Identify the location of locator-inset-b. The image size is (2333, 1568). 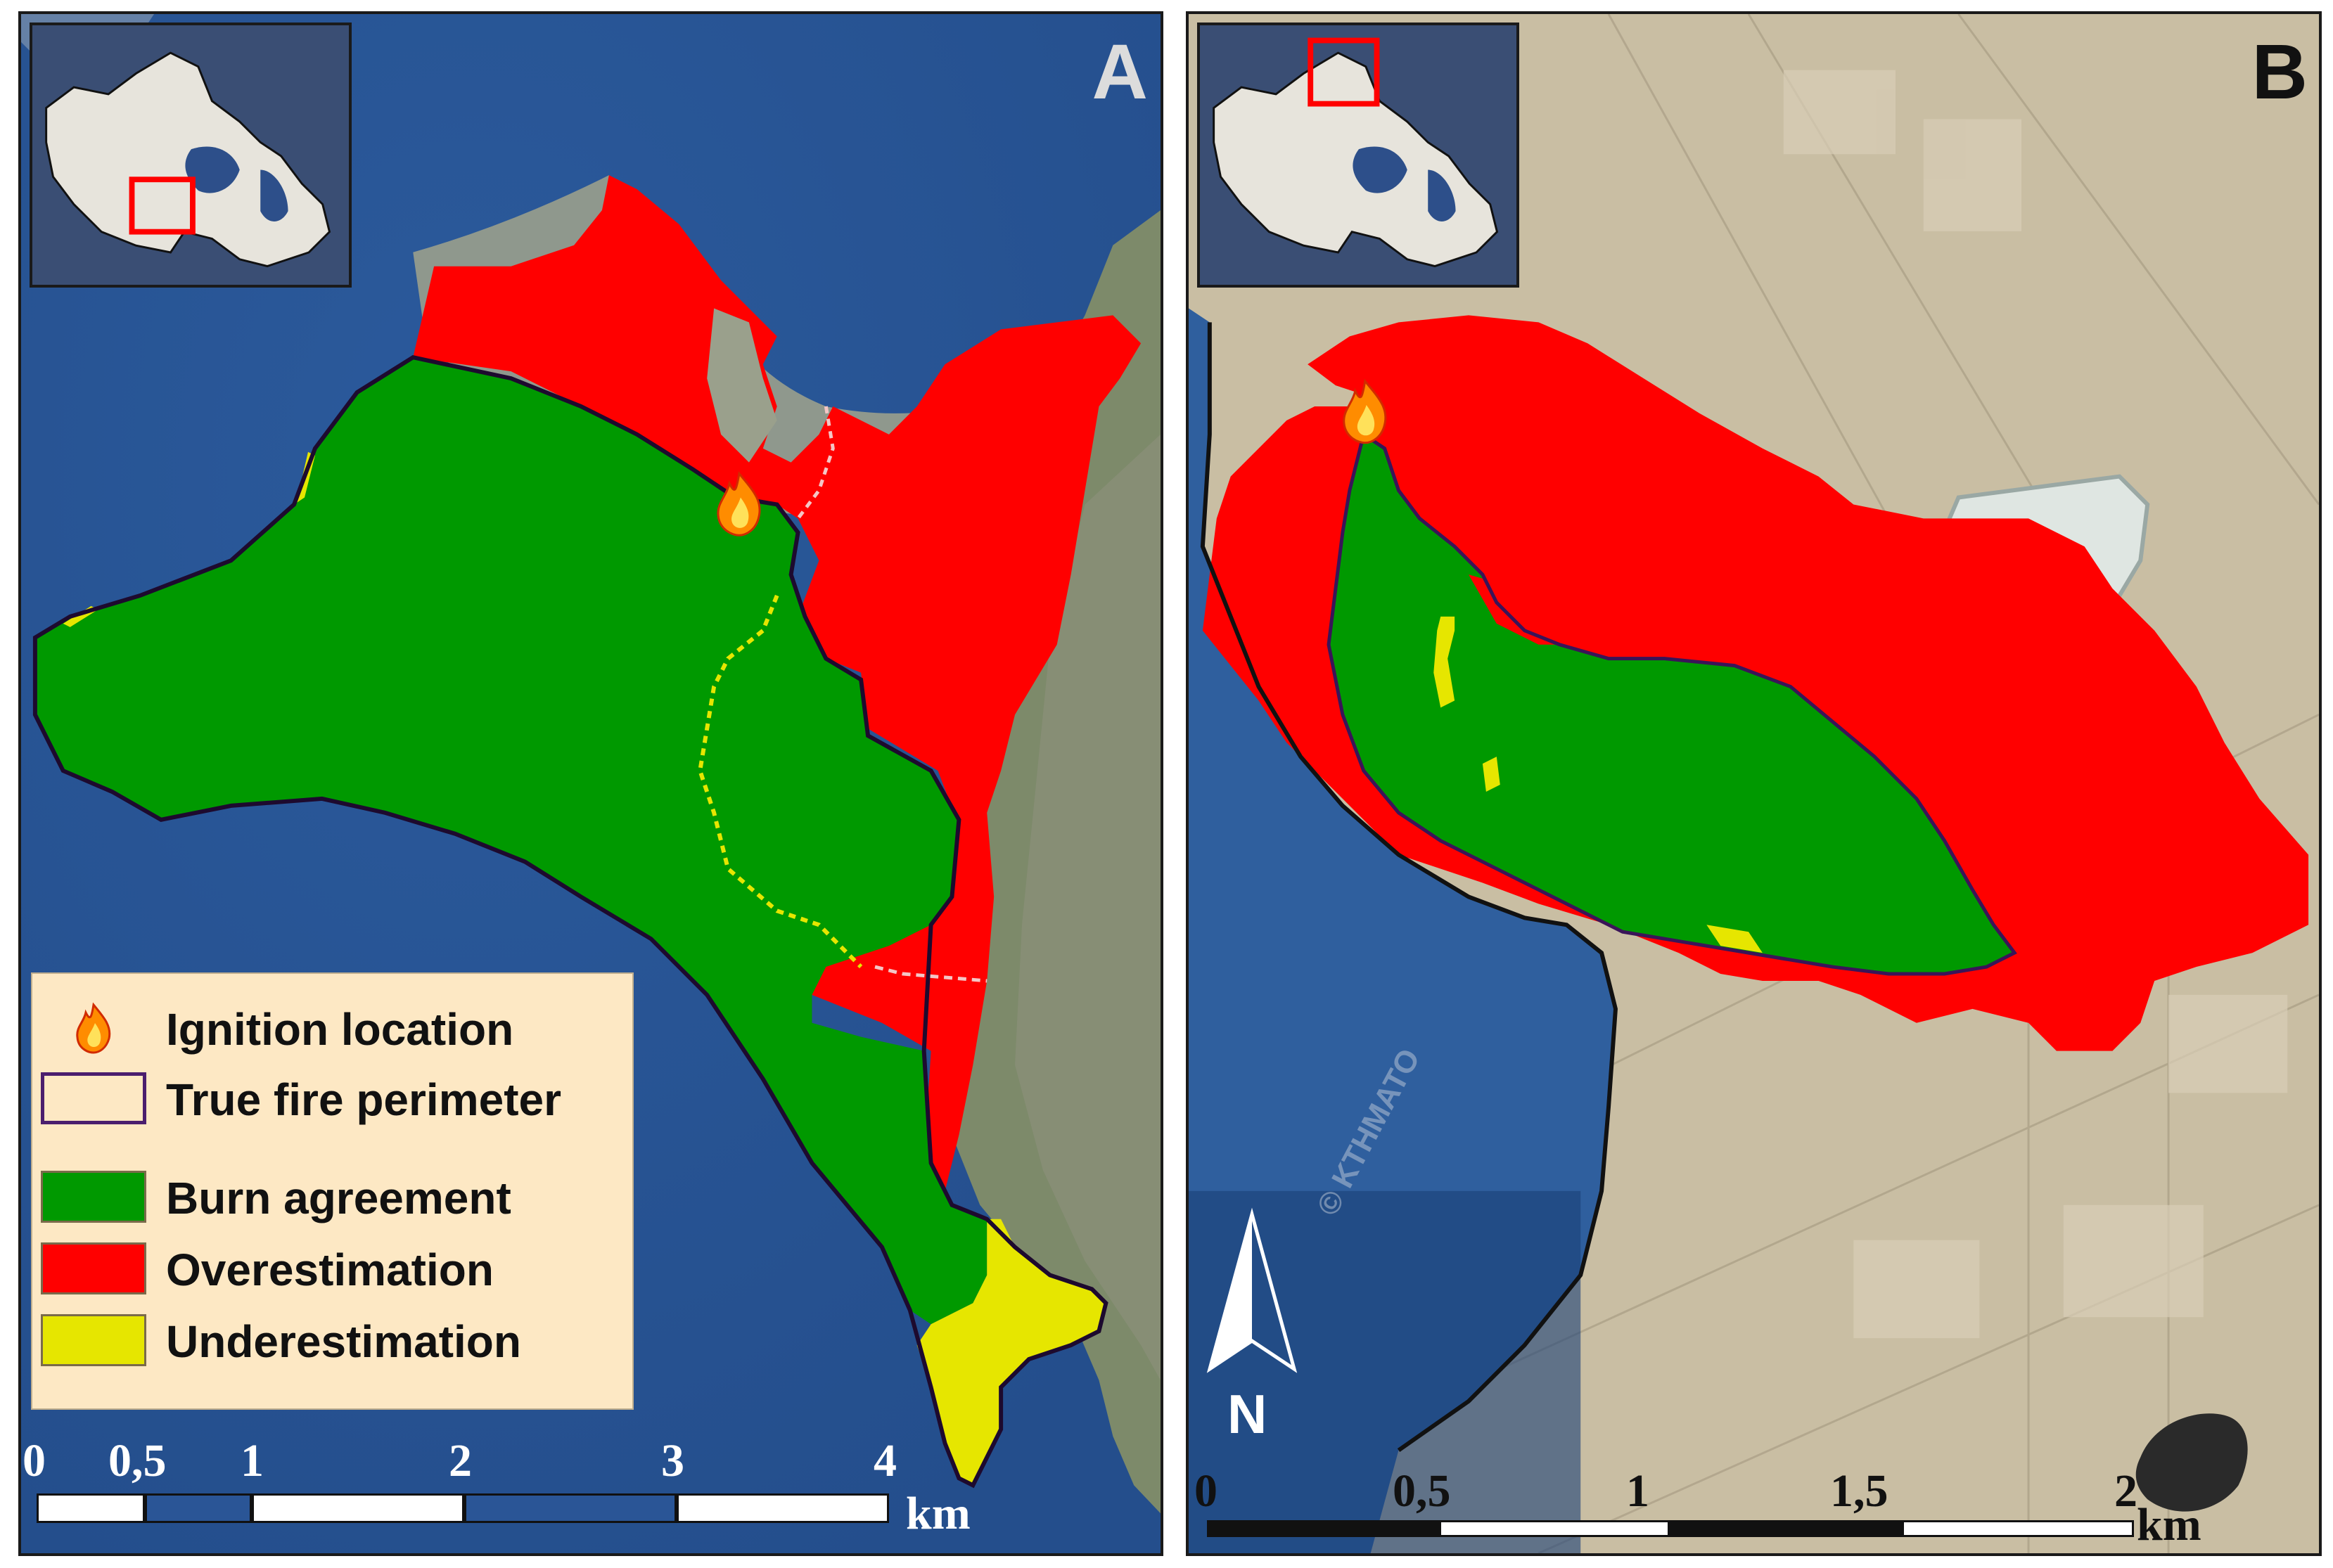
(1358, 155).